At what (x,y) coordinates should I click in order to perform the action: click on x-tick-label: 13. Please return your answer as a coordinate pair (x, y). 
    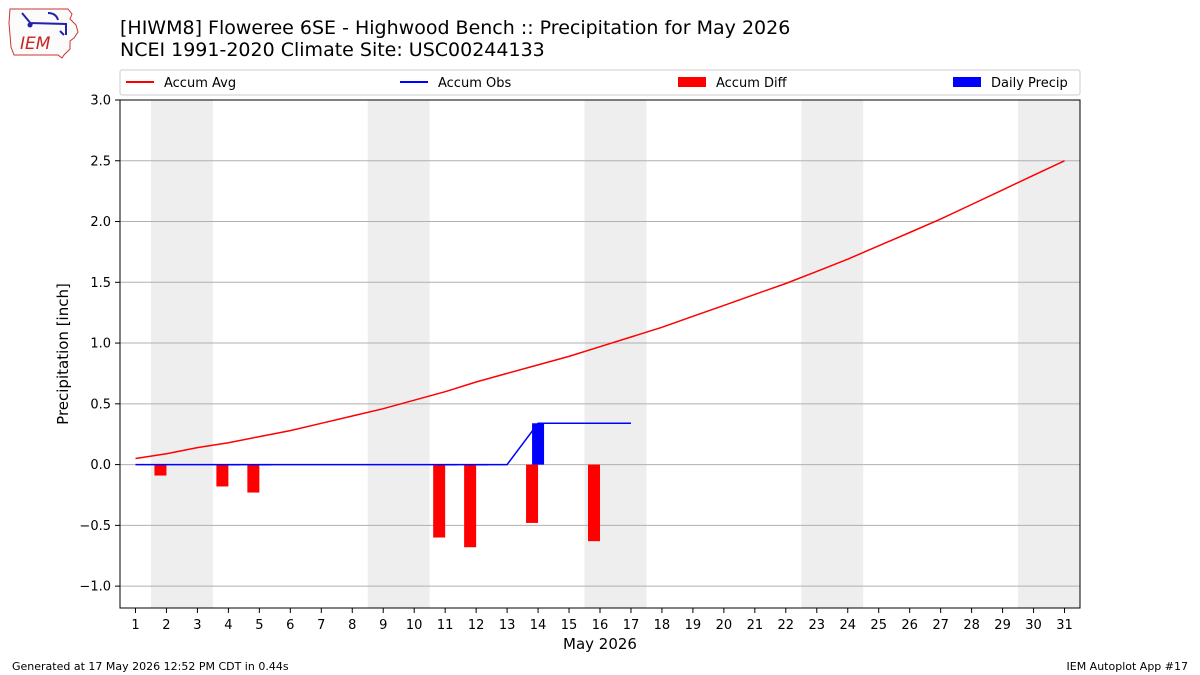
    Looking at the image, I should click on (507, 625).